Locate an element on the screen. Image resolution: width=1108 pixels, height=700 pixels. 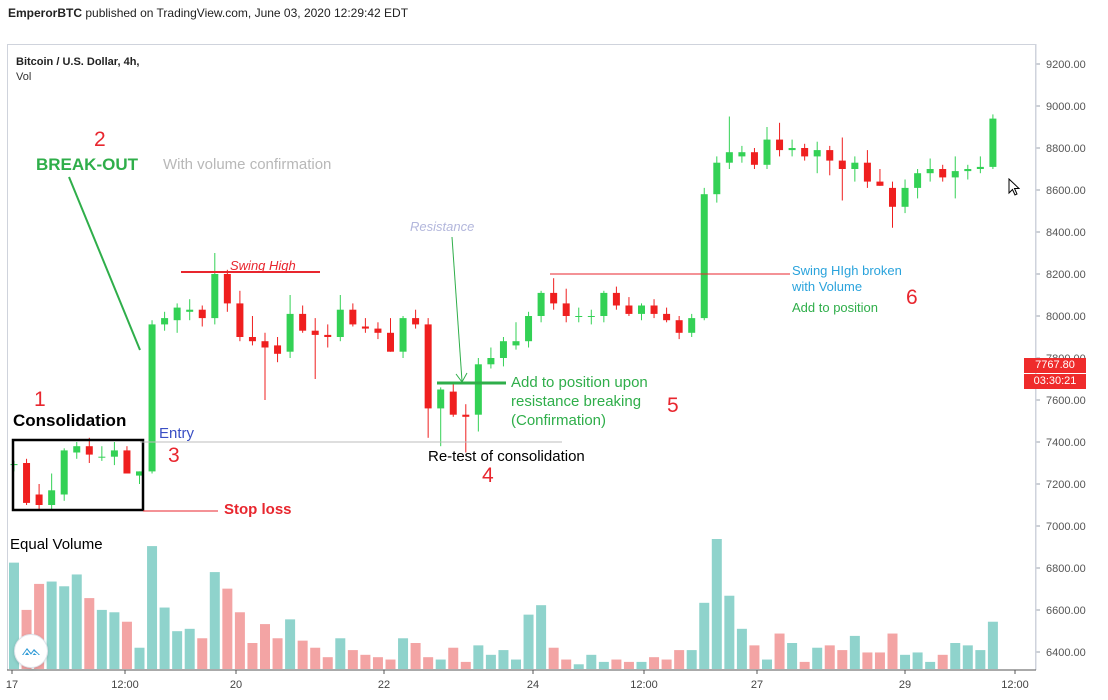
price-tick-label: 6800.00 is located at coordinates (1066, 569).